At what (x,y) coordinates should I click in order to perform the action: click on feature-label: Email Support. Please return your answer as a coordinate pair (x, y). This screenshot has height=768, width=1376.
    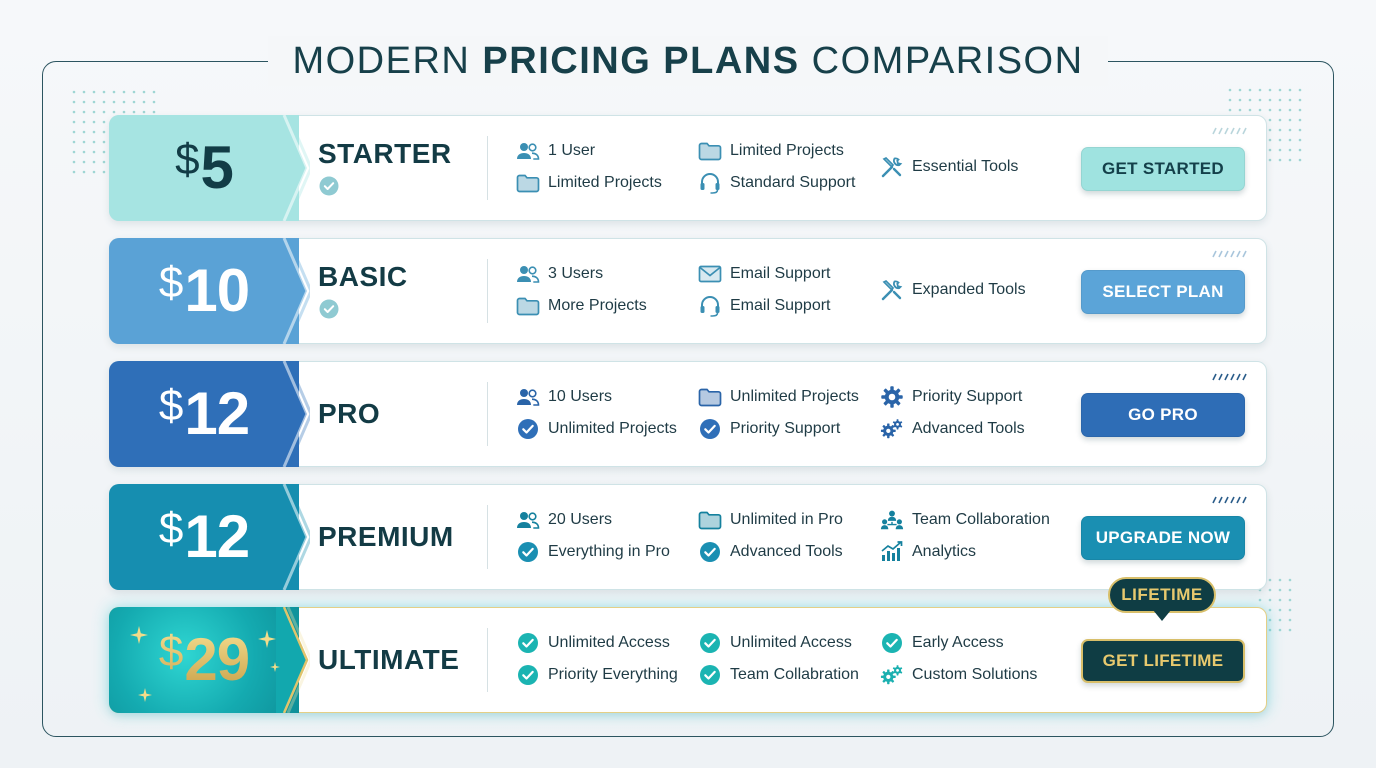
    Looking at the image, I should click on (780, 305).